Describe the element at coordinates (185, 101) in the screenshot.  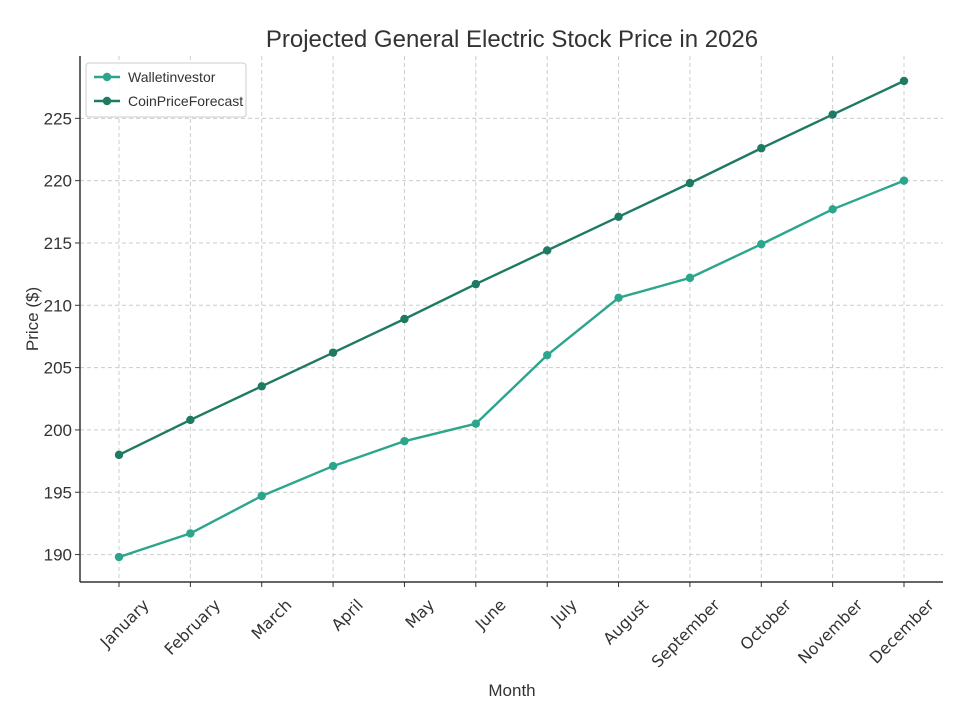
I see `legend-label: CoinPriceForecast` at that location.